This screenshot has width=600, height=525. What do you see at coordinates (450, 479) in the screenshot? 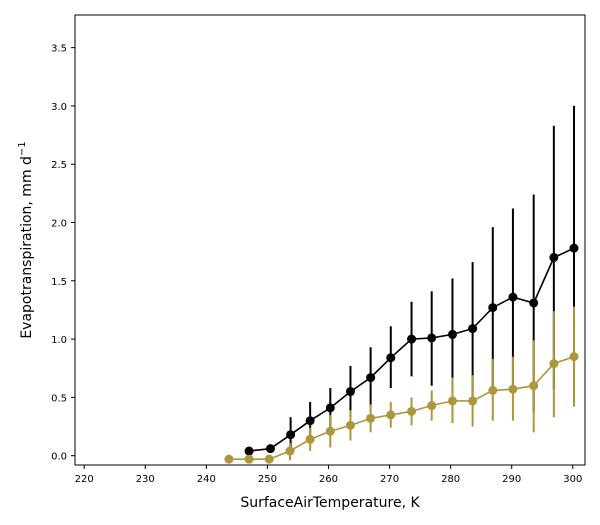
I see `x-tick-label: 280` at bounding box center [450, 479].